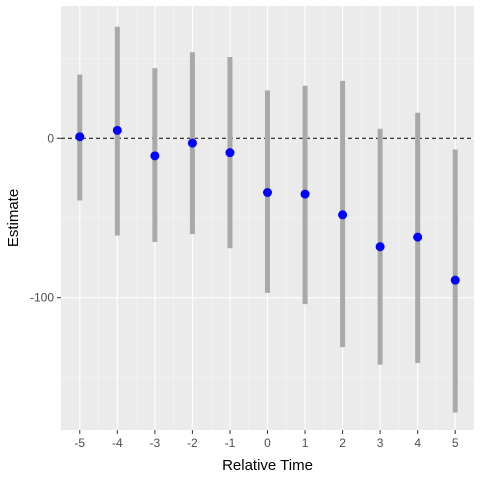 Image resolution: width=480 pixels, height=480 pixels. I want to click on x-tick-label: 3, so click(380, 443).